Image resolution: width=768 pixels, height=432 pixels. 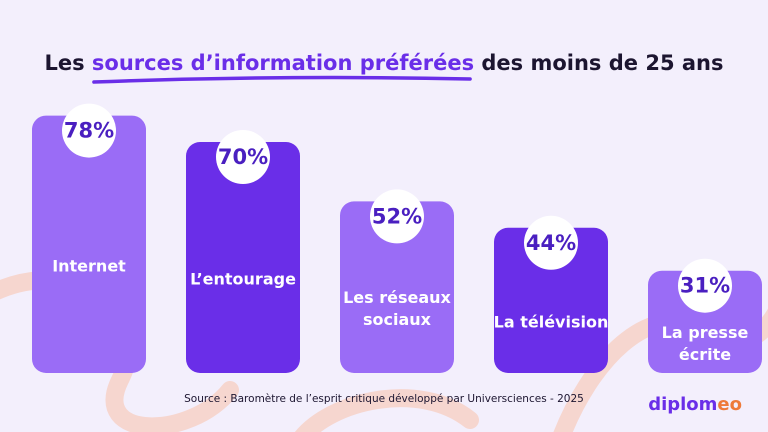 What do you see at coordinates (705, 343) in the screenshot?
I see `category-label: La presse écrite` at bounding box center [705, 343].